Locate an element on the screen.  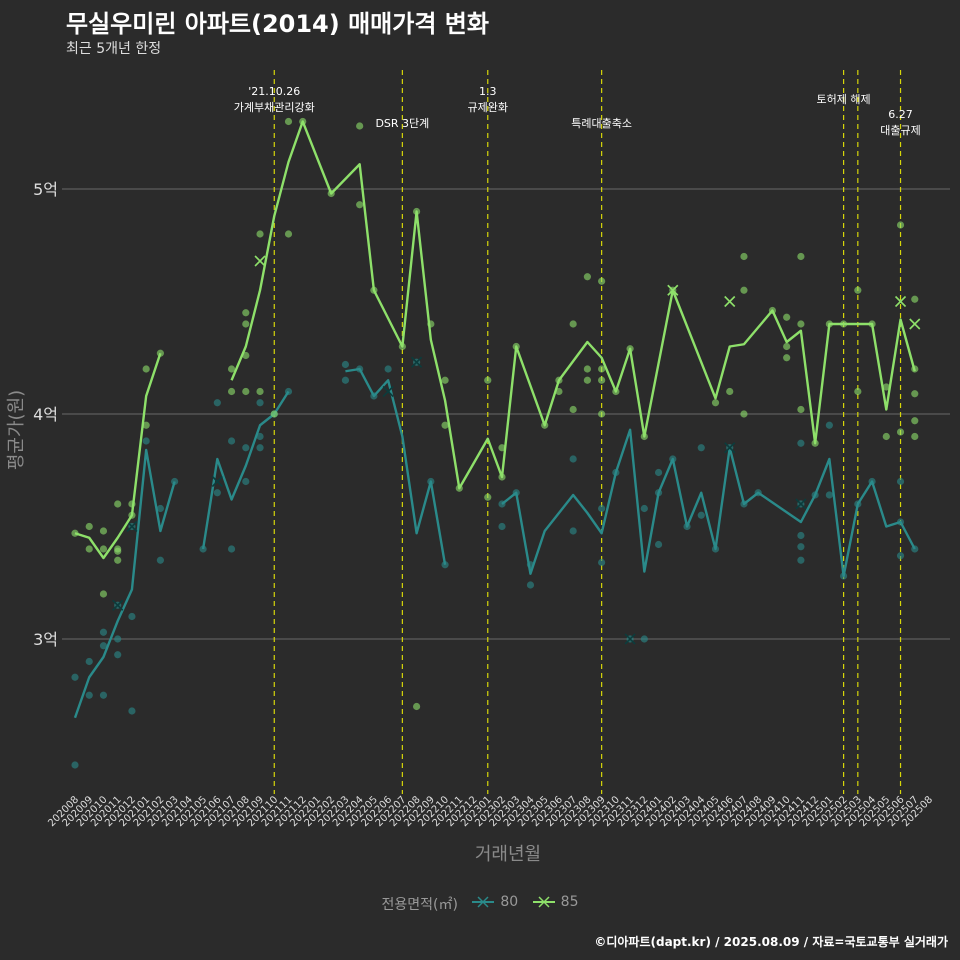
legend-item-85: 85 is located at coordinates (555, 902).